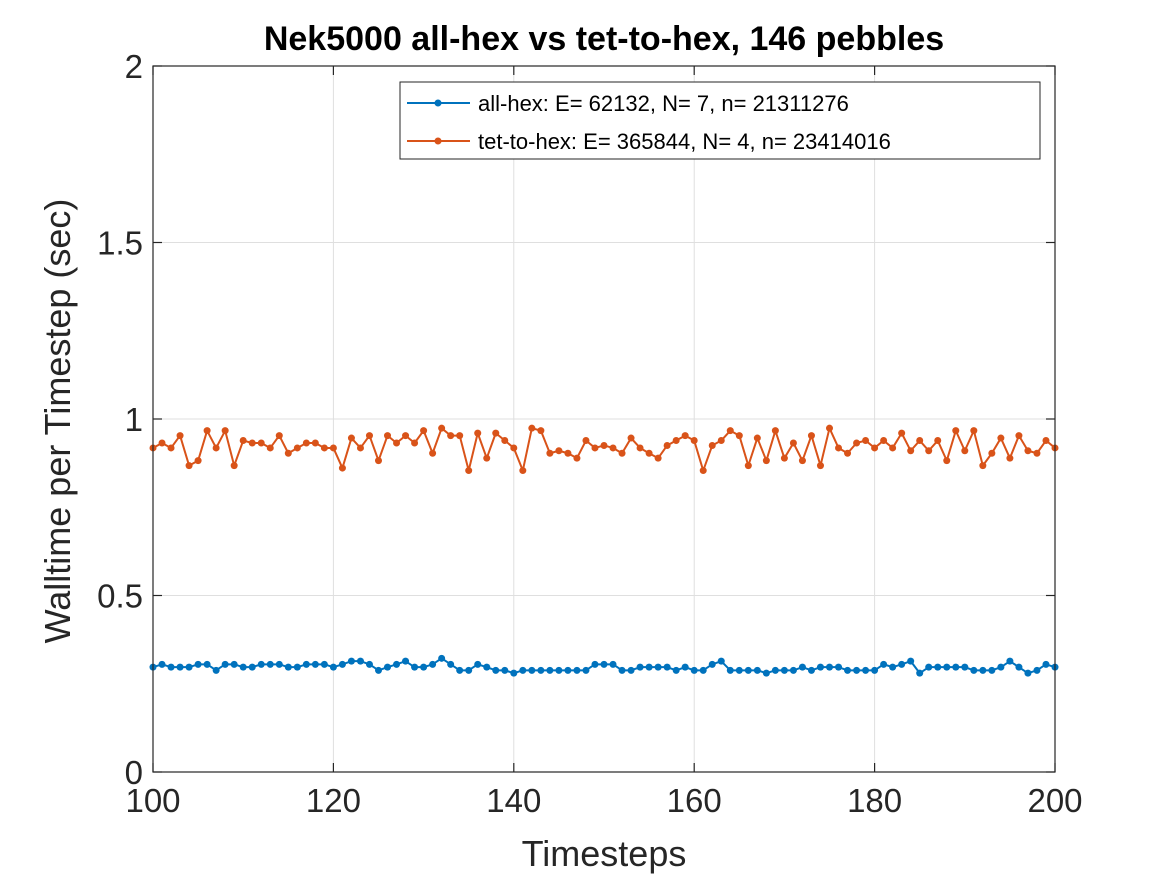 This screenshot has width=1167, height=875. I want to click on legend-marker-all-hex, so click(438, 103).